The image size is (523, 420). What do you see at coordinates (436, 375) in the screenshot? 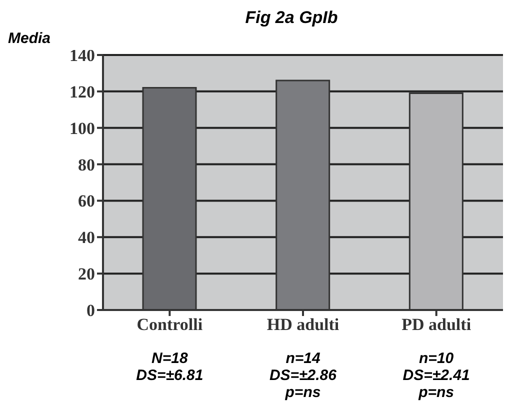
I see `text: n=10 DS=±2.41 p=ns` at bounding box center [436, 375].